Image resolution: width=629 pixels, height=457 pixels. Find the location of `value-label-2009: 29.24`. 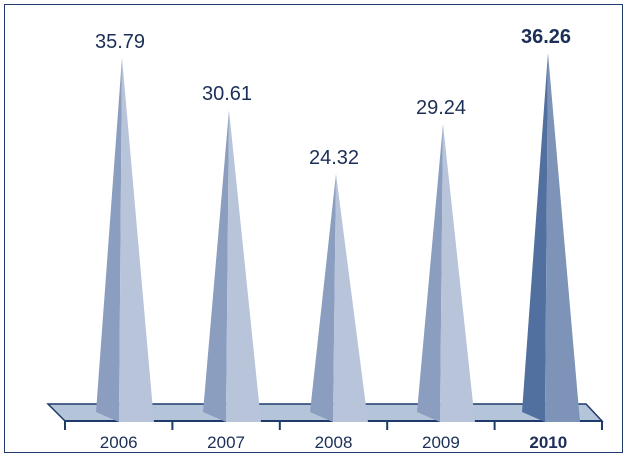

value-label-2009: 29.24 is located at coordinates (441, 108).